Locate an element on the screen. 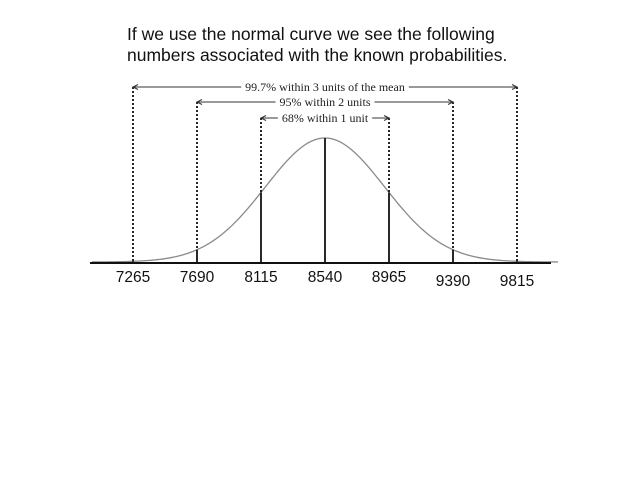  bracket-label: 68% within 1 unit is located at coordinates (325, 118).